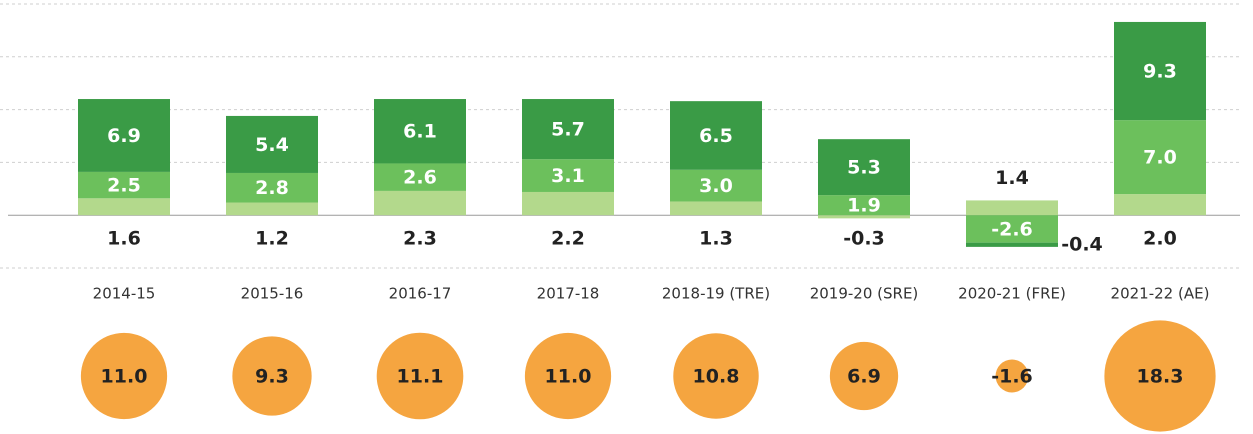 This screenshot has width=1253, height=434. What do you see at coordinates (568, 239) in the screenshot?
I see `value-label: 2.2` at bounding box center [568, 239].